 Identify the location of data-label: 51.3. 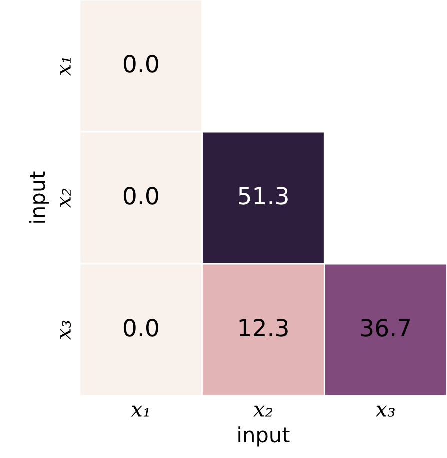
(263, 195).